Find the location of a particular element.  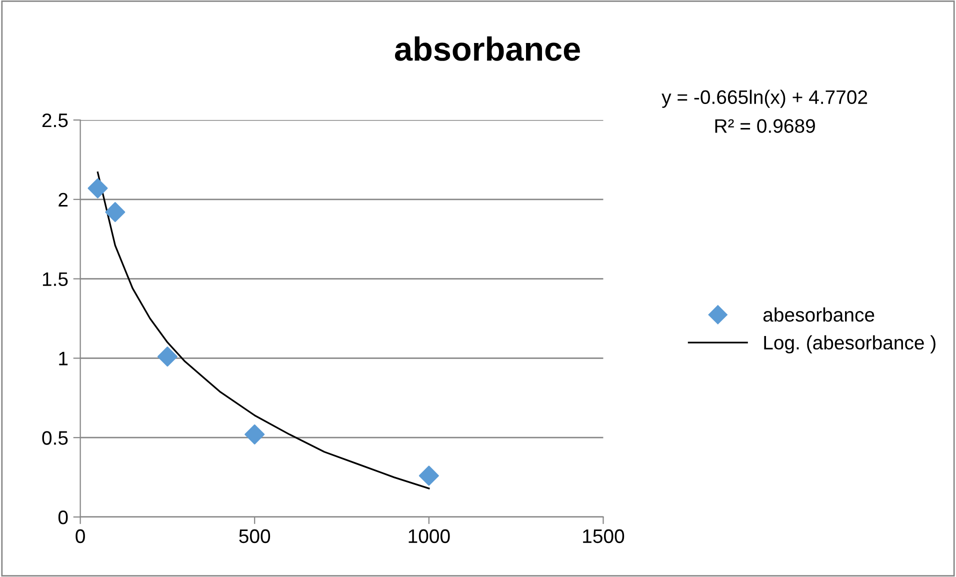

y-tick-label: 2.5 is located at coordinates (55, 120).